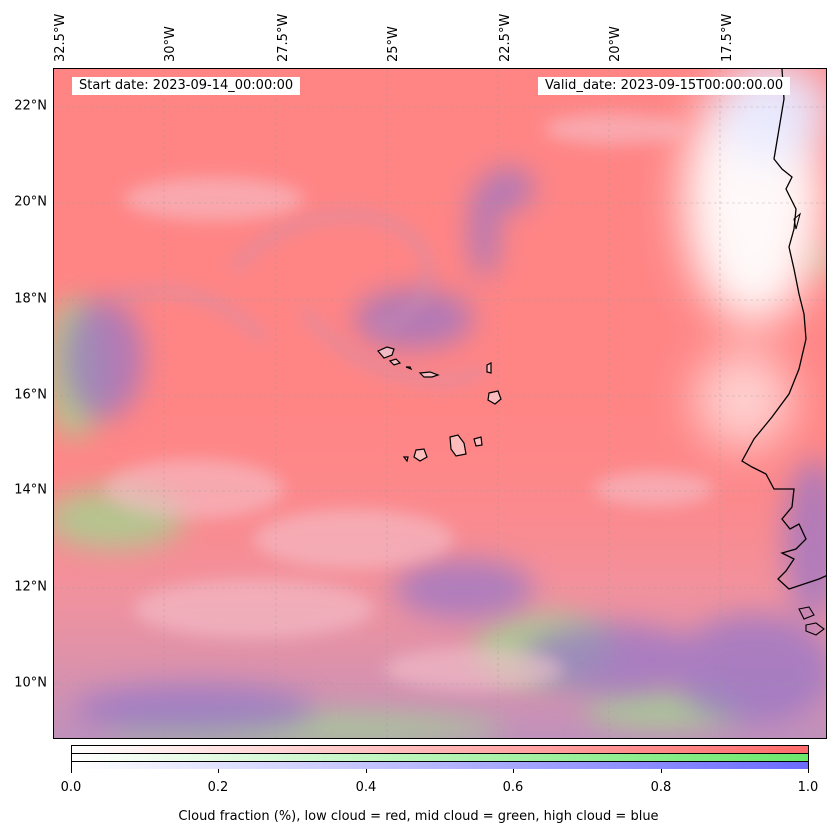 The height and width of the screenshot is (836, 837). What do you see at coordinates (170, 44) in the screenshot?
I see `lon-label-30w: 30°W` at bounding box center [170, 44].